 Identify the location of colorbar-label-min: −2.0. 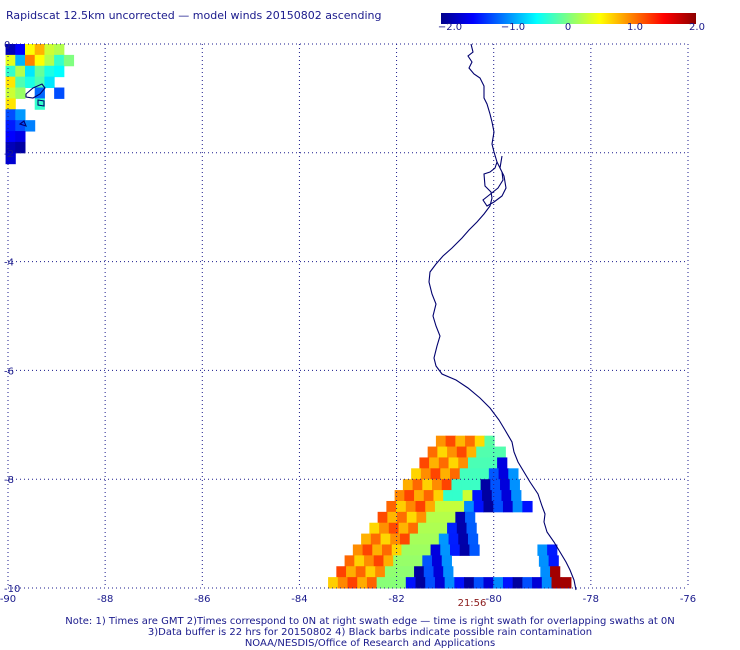
(450, 27).